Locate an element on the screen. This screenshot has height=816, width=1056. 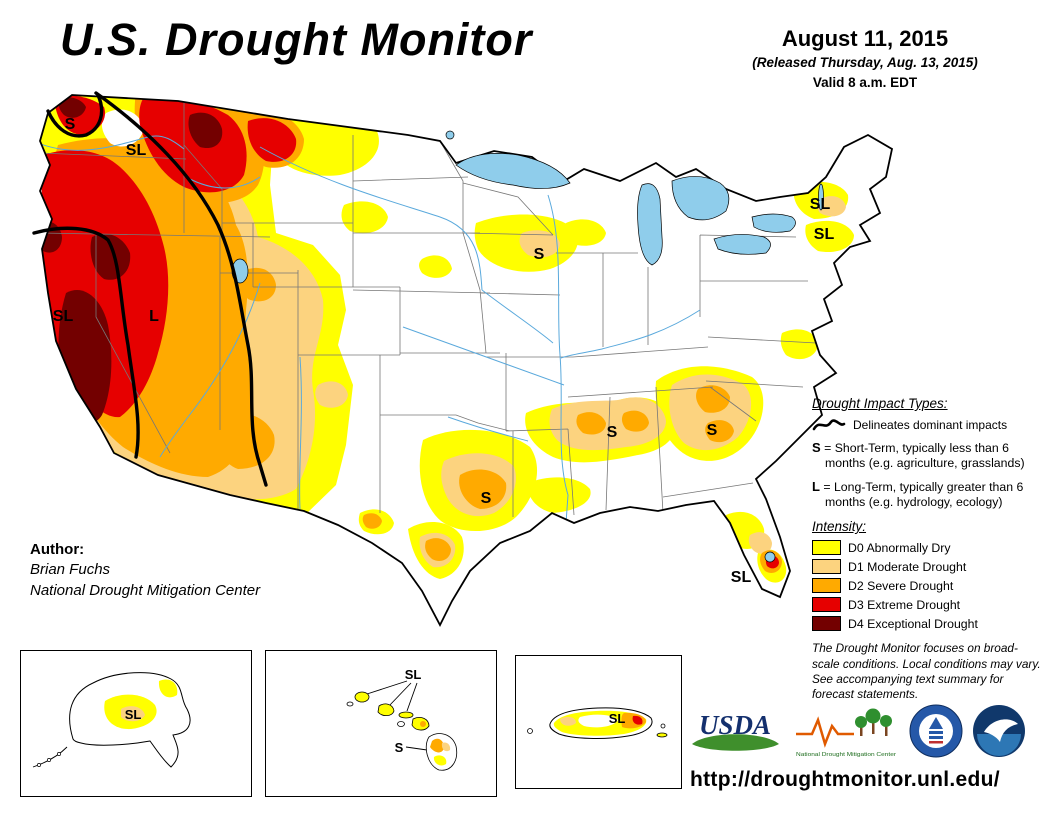
lake-okeechobee is located at coordinates (770, 557).